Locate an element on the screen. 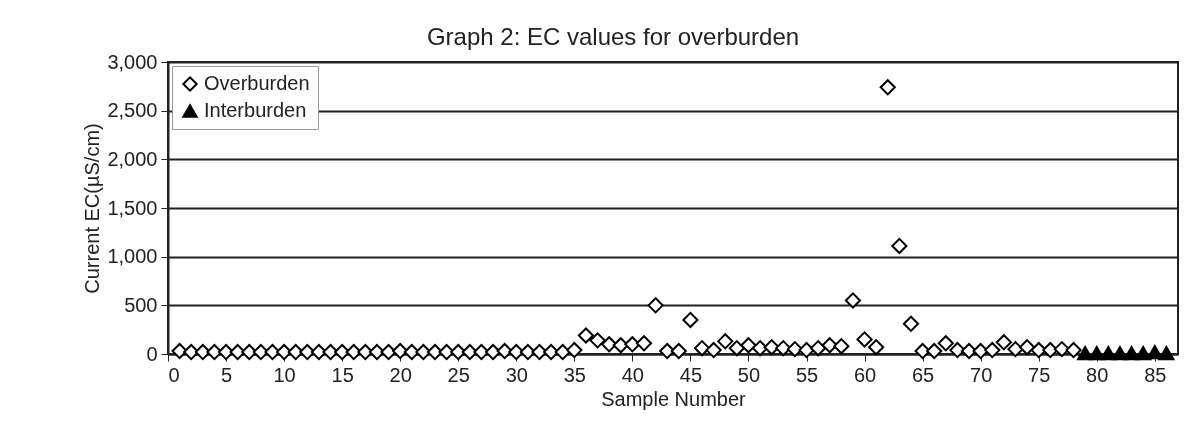  x-tick-label: 85 is located at coordinates (1155, 374).